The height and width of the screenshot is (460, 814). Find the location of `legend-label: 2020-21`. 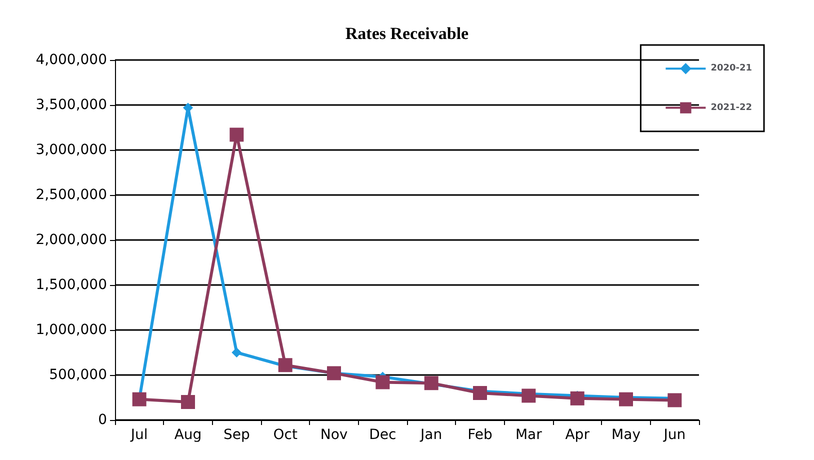

legend-label: 2020-21 is located at coordinates (731, 69).